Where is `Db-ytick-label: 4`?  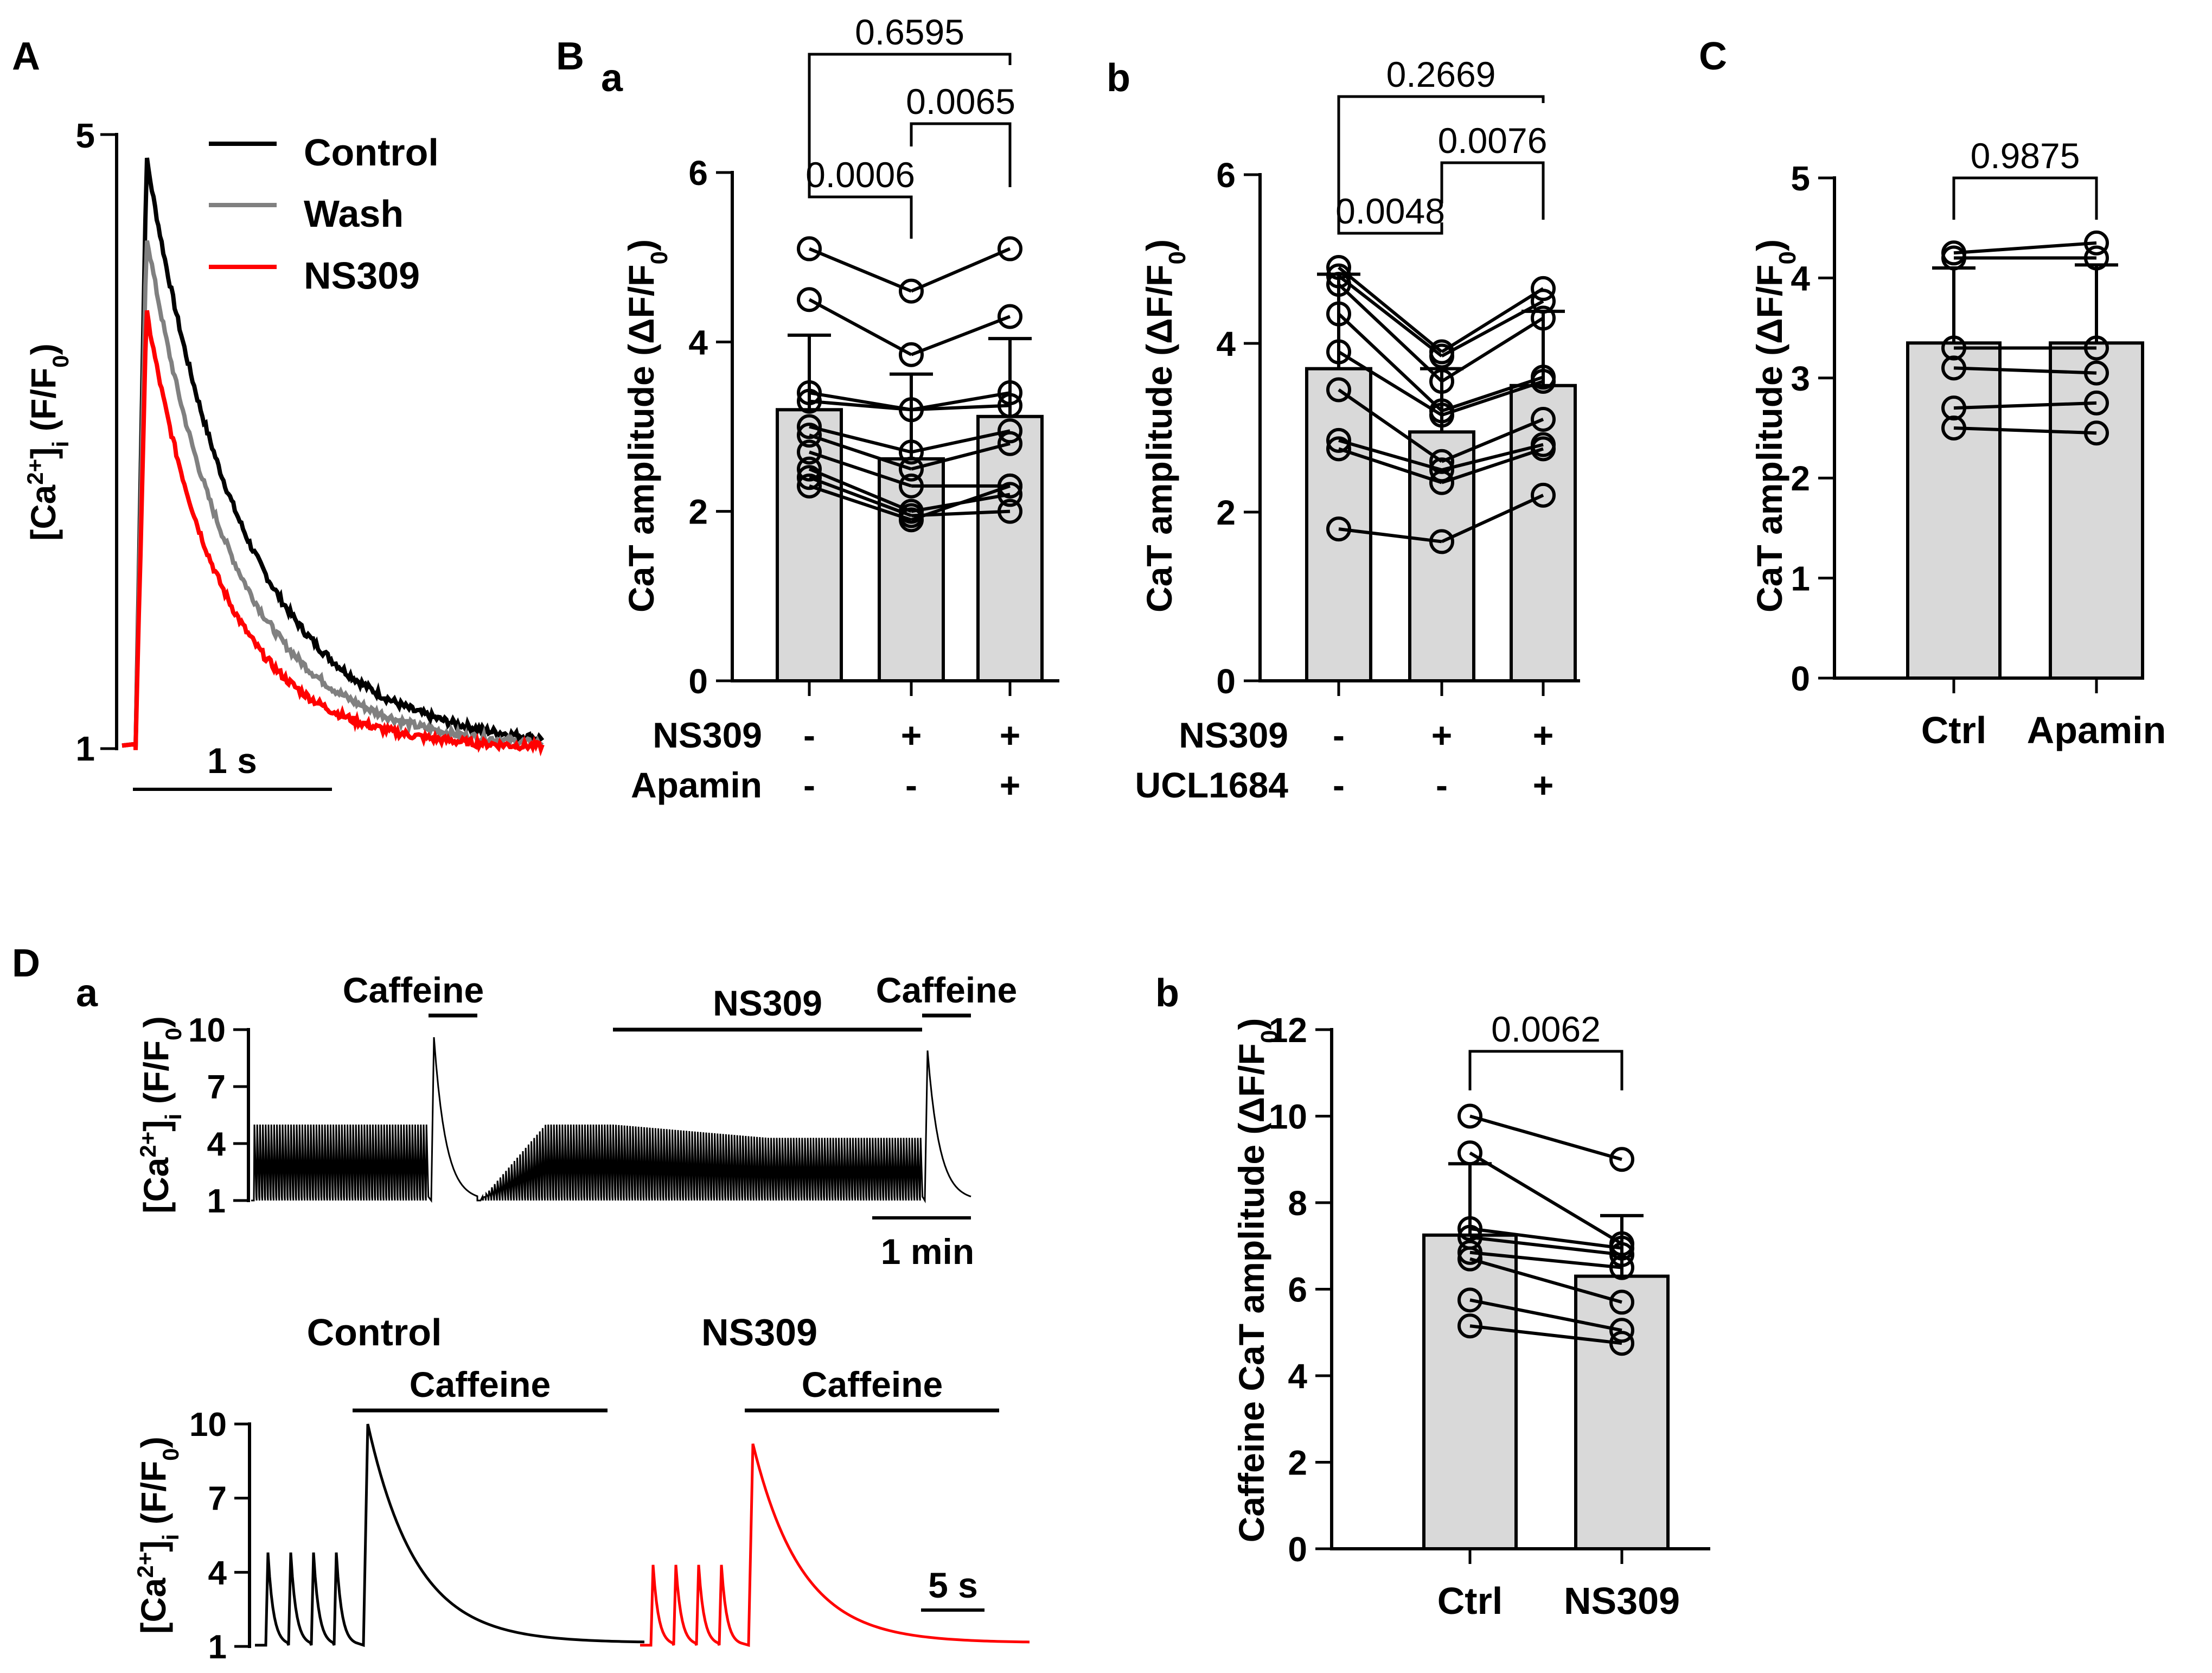
Db-ytick-label: 4 is located at coordinates (1297, 1376).